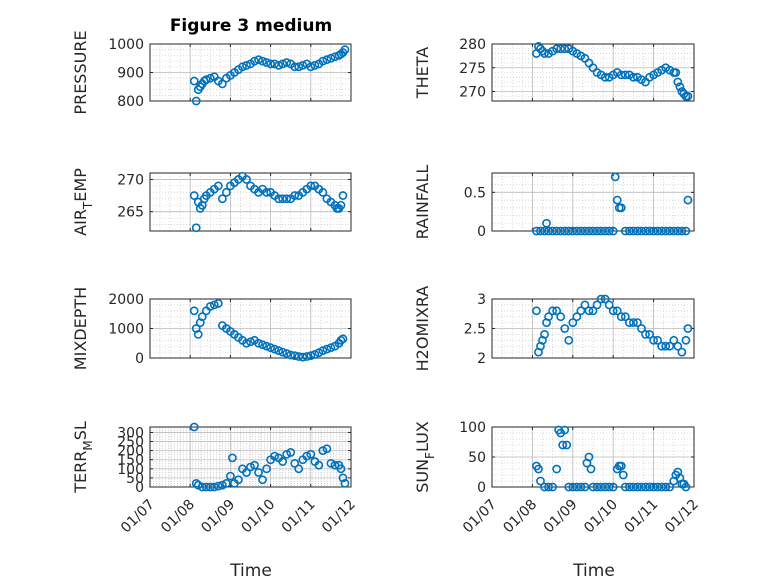 This screenshot has width=778, height=583. Describe the element at coordinates (422, 329) in the screenshot. I see `y-axis-label: H2OMIXRA` at that location.